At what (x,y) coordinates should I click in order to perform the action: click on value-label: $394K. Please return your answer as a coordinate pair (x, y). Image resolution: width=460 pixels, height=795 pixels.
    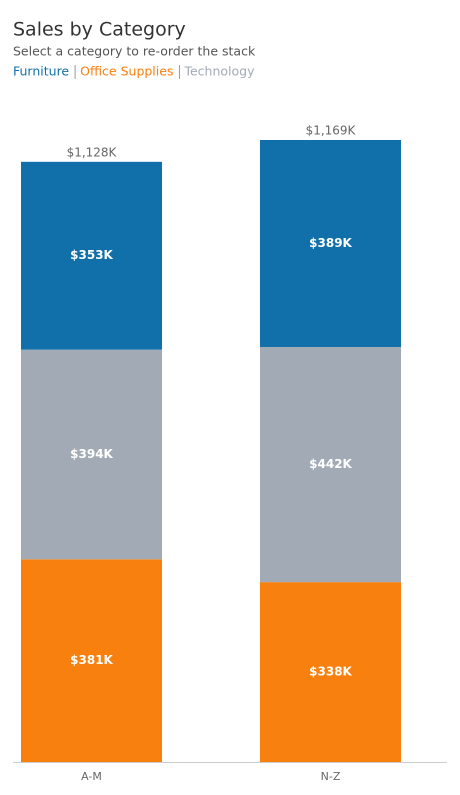
    Looking at the image, I should click on (91, 454).